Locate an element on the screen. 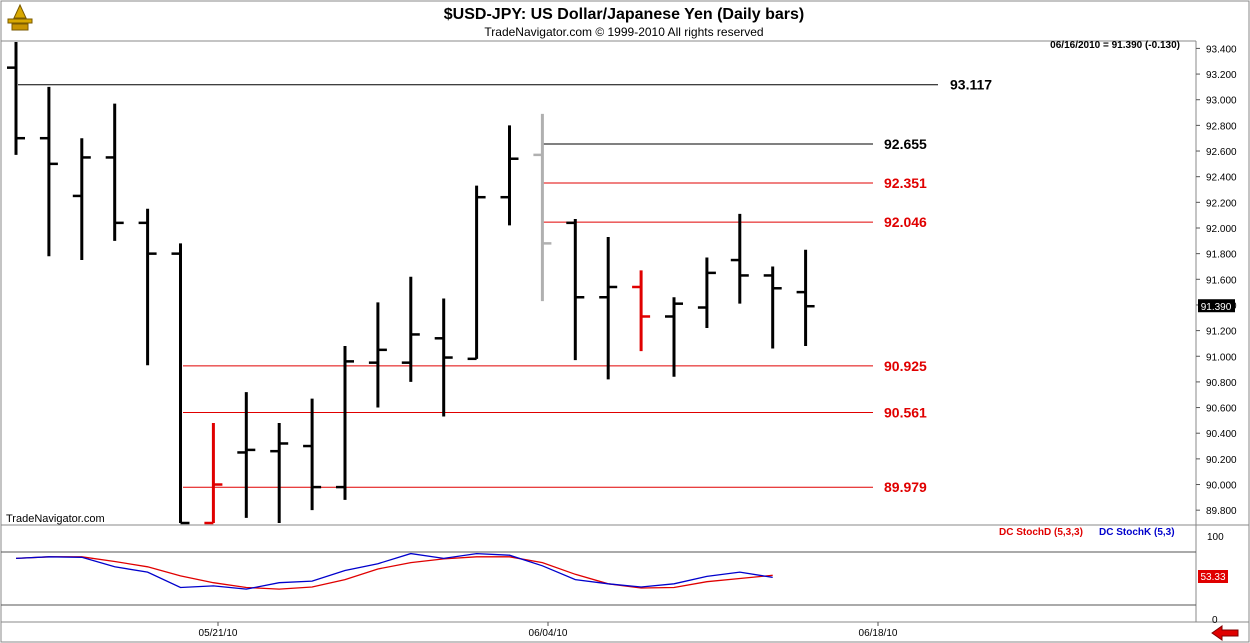 The height and width of the screenshot is (643, 1250). price-tick-label: 91.200 is located at coordinates (1221, 332).